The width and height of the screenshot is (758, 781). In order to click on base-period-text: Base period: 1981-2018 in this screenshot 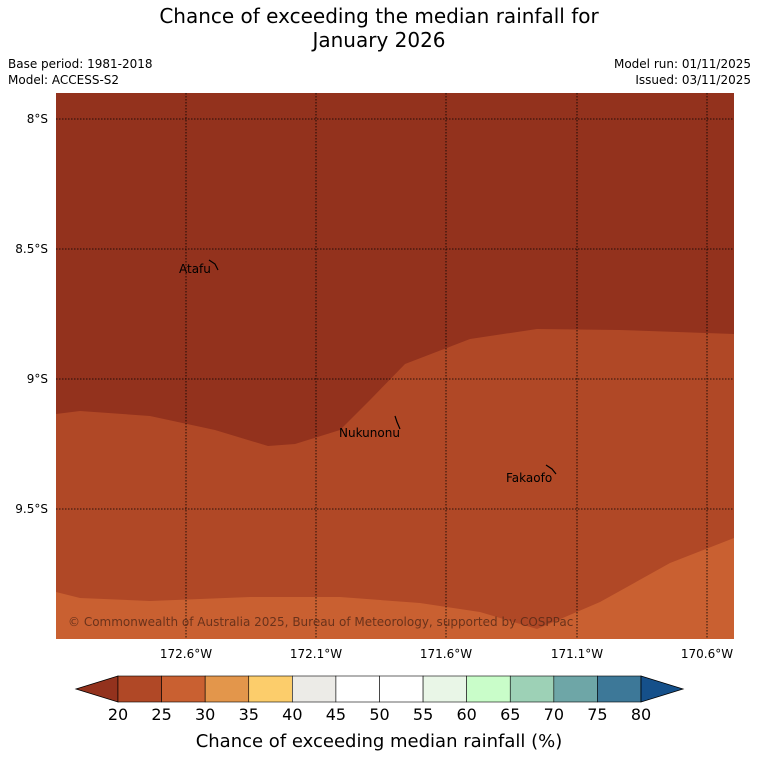, I will do `click(80, 64)`.